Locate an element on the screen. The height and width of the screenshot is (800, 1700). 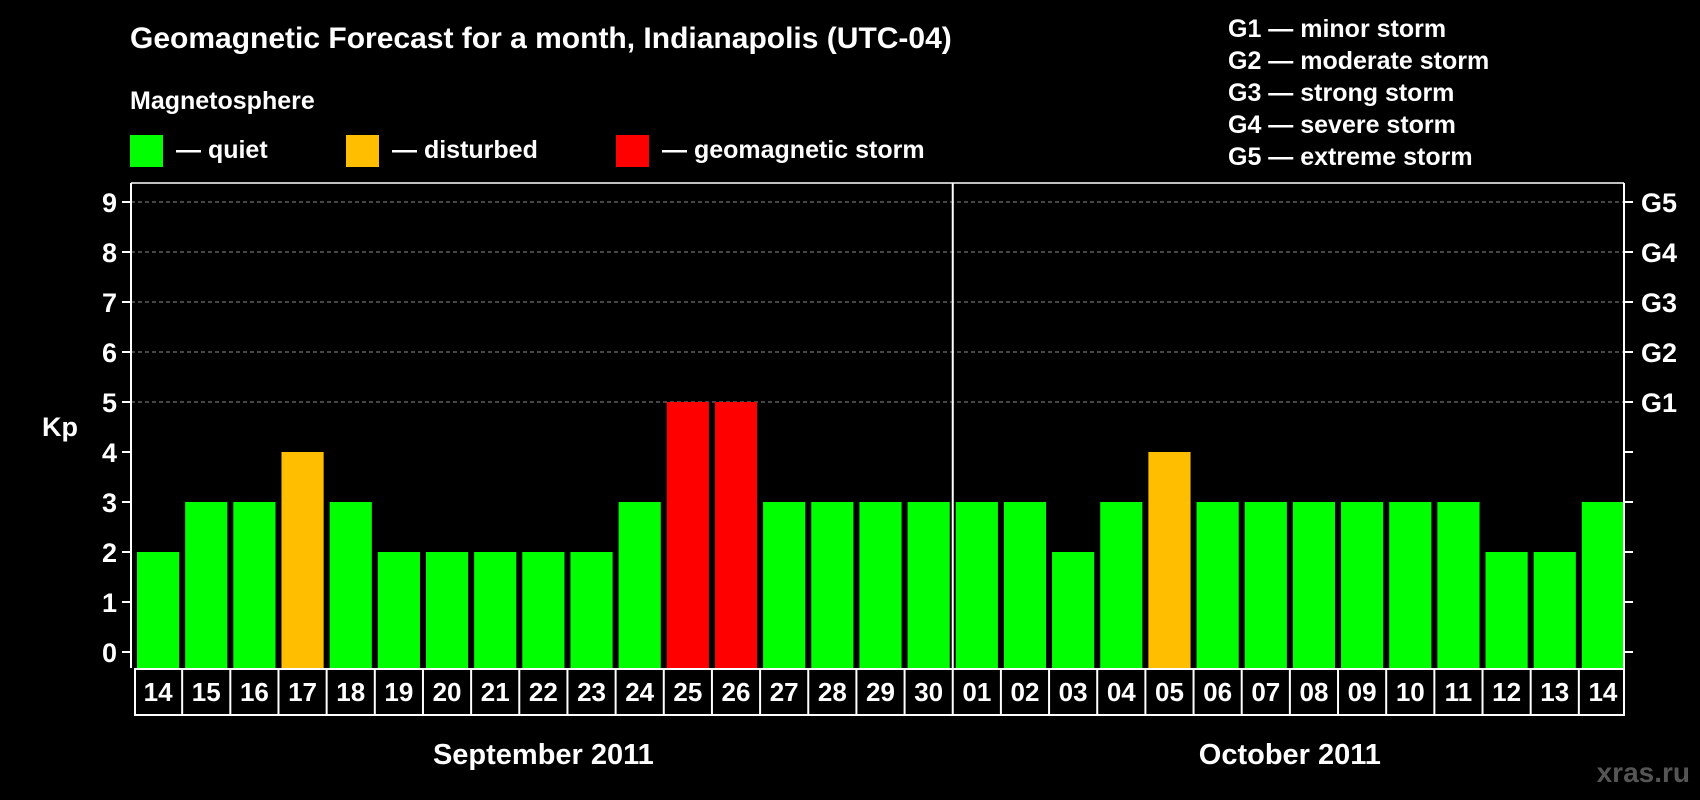
y-tick-label: 0 is located at coordinates (109, 653).